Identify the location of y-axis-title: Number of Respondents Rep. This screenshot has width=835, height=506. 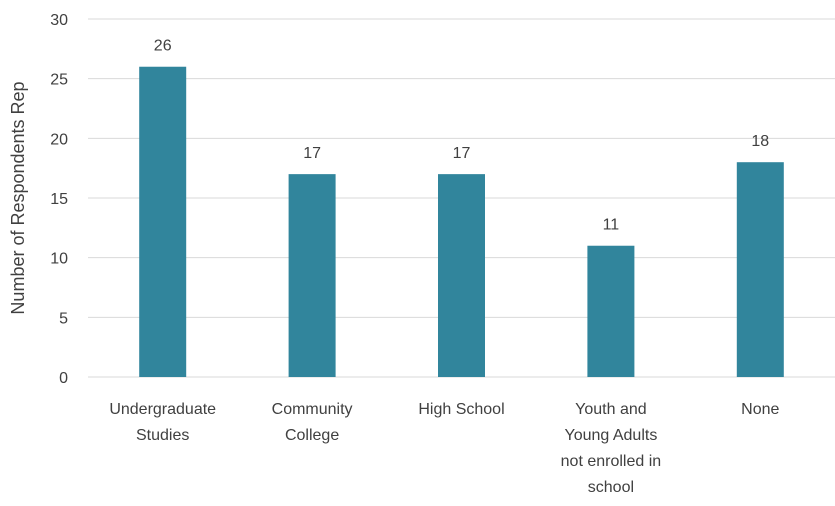
(18, 197).